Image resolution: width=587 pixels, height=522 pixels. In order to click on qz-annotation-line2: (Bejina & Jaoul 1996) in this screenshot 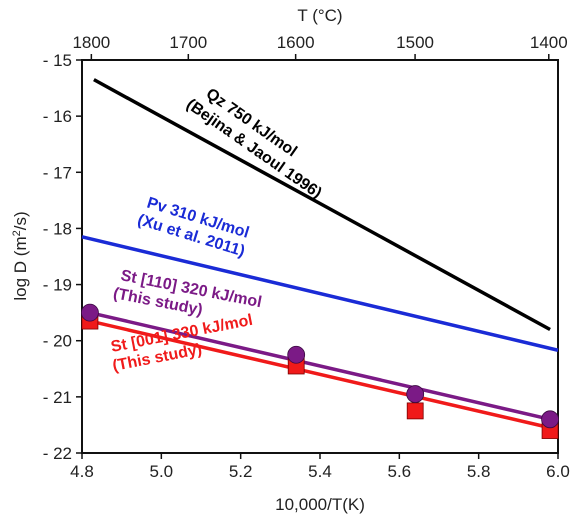, I will do `click(254, 149)`.